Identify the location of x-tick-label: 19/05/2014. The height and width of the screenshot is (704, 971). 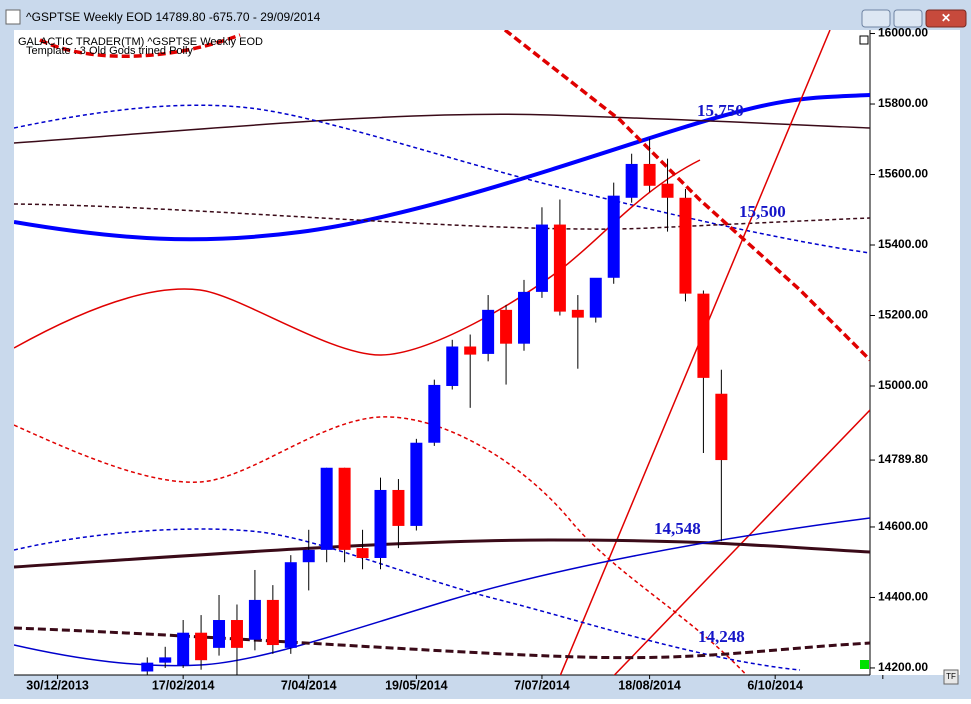
(416, 685).